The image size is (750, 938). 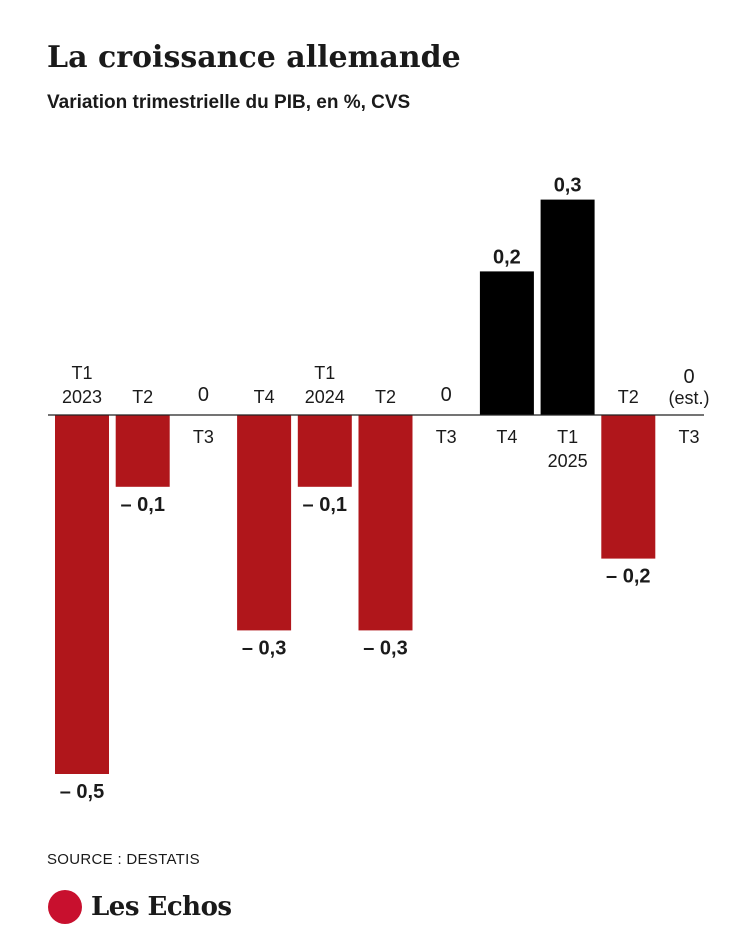 I want to click on brand-logo: Les Echos, so click(x=140, y=907).